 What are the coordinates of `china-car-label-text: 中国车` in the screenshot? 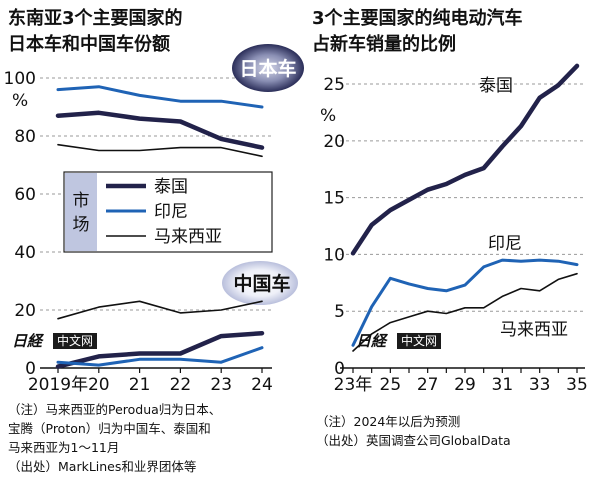 It's located at (261, 283).